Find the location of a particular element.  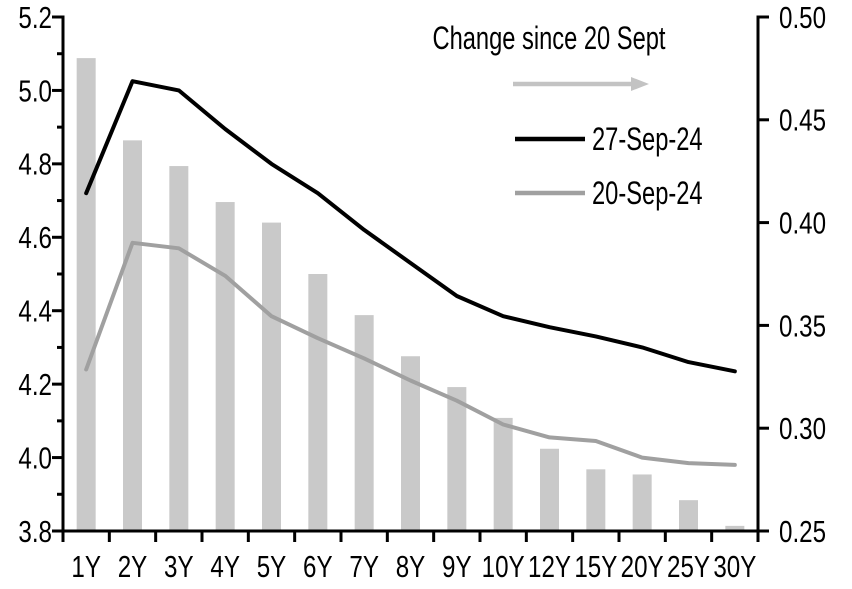

x-tick-label-5Y: 5Y is located at coordinates (272, 566).